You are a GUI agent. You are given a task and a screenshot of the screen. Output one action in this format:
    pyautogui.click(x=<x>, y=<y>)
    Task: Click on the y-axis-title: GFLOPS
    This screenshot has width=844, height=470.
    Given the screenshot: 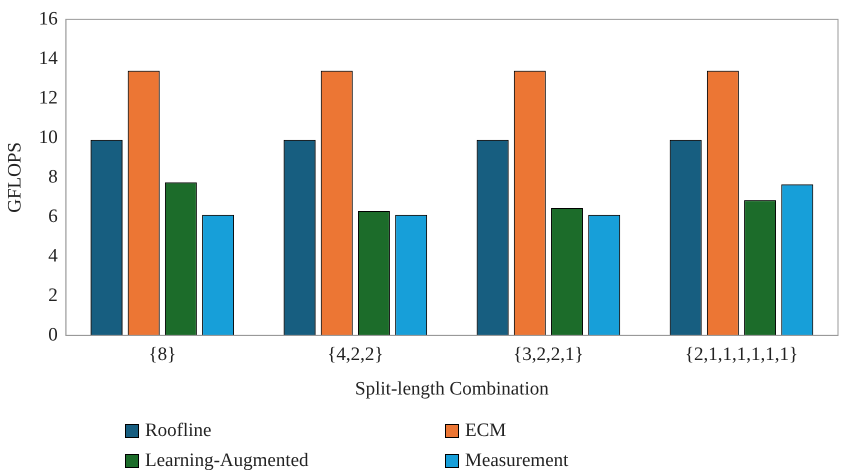 What is the action you would take?
    pyautogui.click(x=15, y=177)
    